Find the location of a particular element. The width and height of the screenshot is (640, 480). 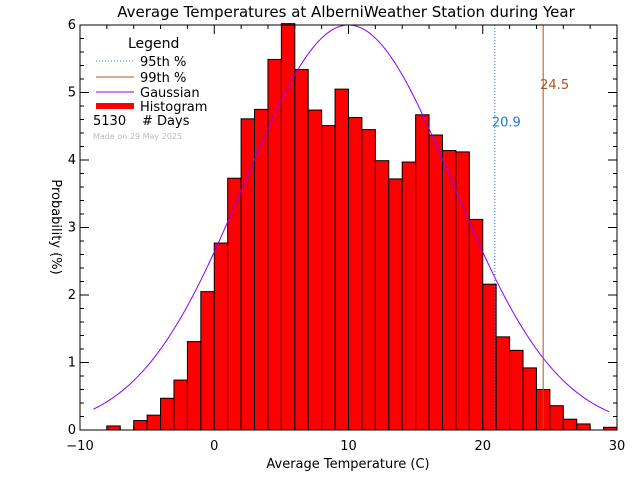

x-tick-labels: −10 0 10 20 30 is located at coordinates (345, 446).